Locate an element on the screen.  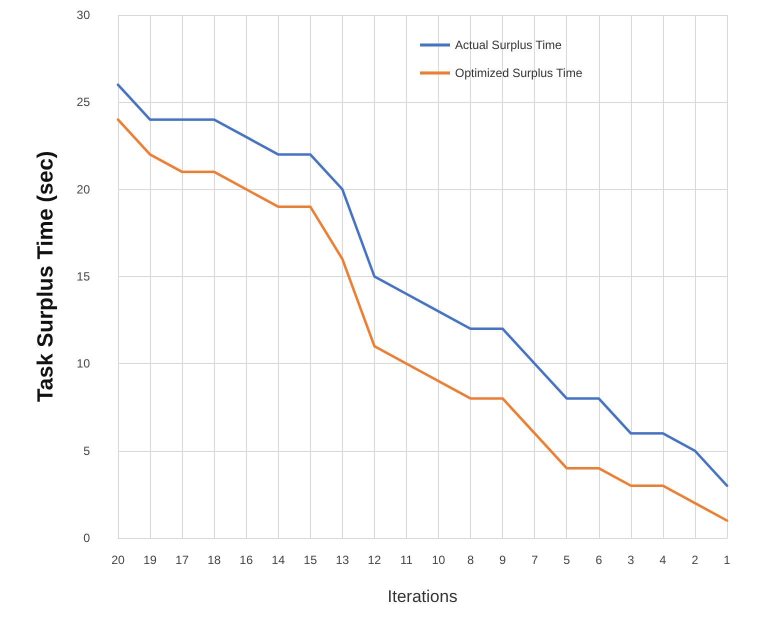
y-tick-label: 15 is located at coordinates (83, 277).